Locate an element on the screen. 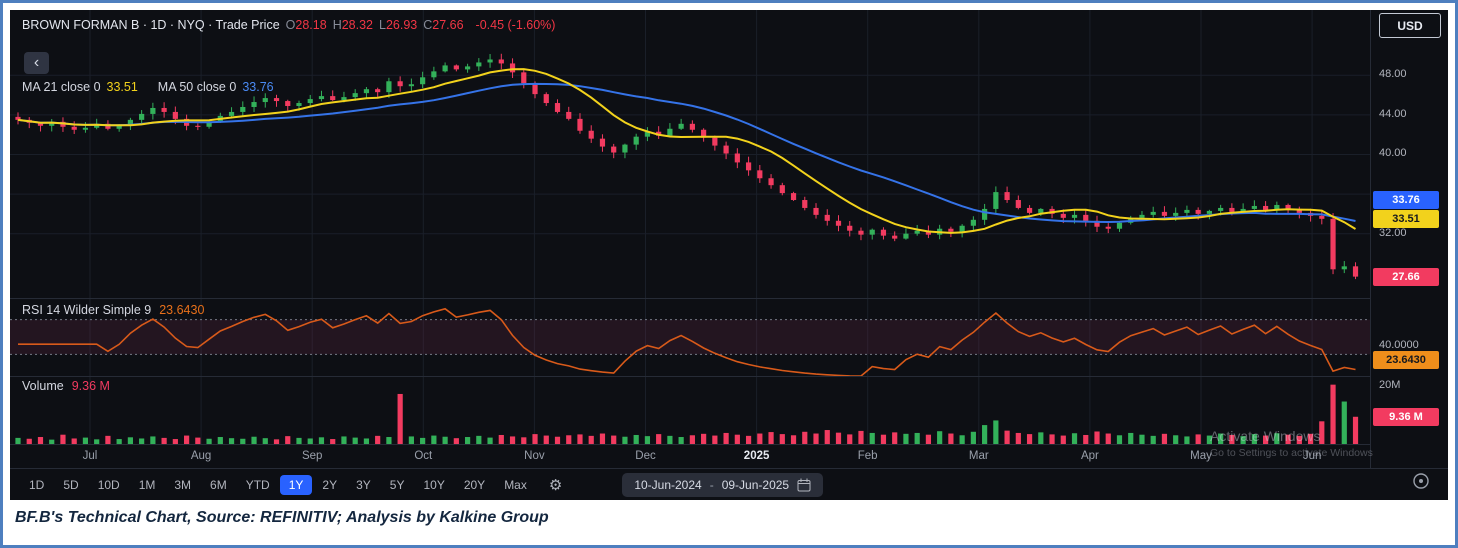 This screenshot has height=548, width=1458. ma50-label: MA 50 close 0 is located at coordinates (197, 87).